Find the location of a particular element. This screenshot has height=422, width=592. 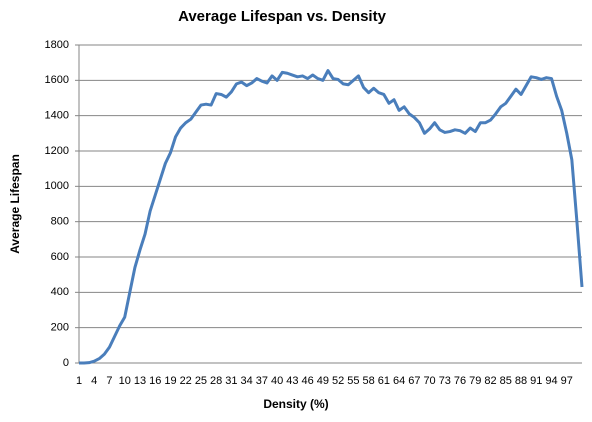

x-tick-label: 22 is located at coordinates (186, 381).